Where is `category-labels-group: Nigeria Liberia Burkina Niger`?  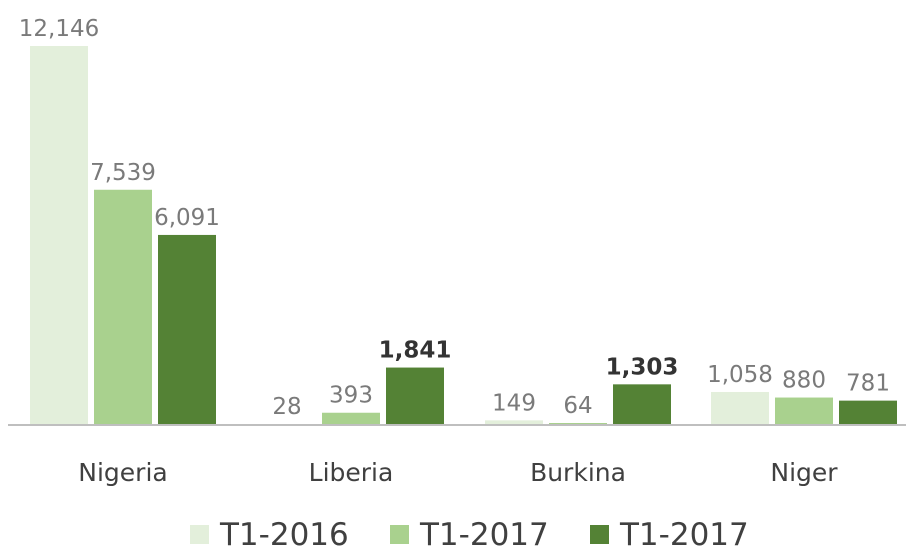
category-labels-group: Nigeria Liberia Burkina Niger is located at coordinates (458, 472).